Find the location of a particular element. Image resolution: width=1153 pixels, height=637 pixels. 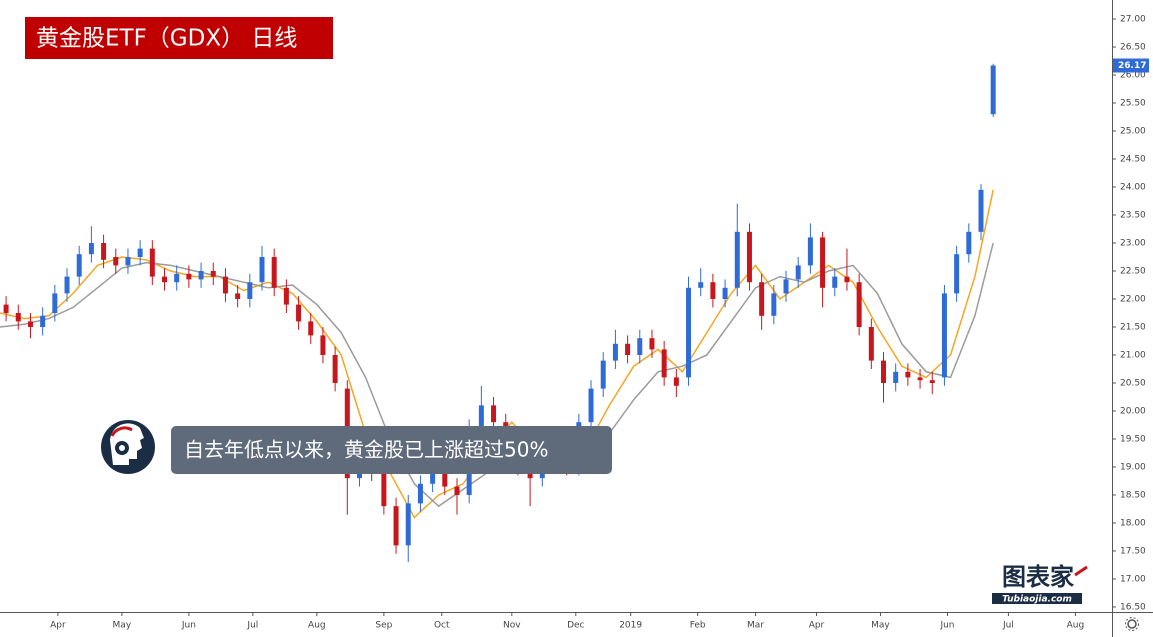

y-tick-label: 24.50 is located at coordinates (1133, 160).